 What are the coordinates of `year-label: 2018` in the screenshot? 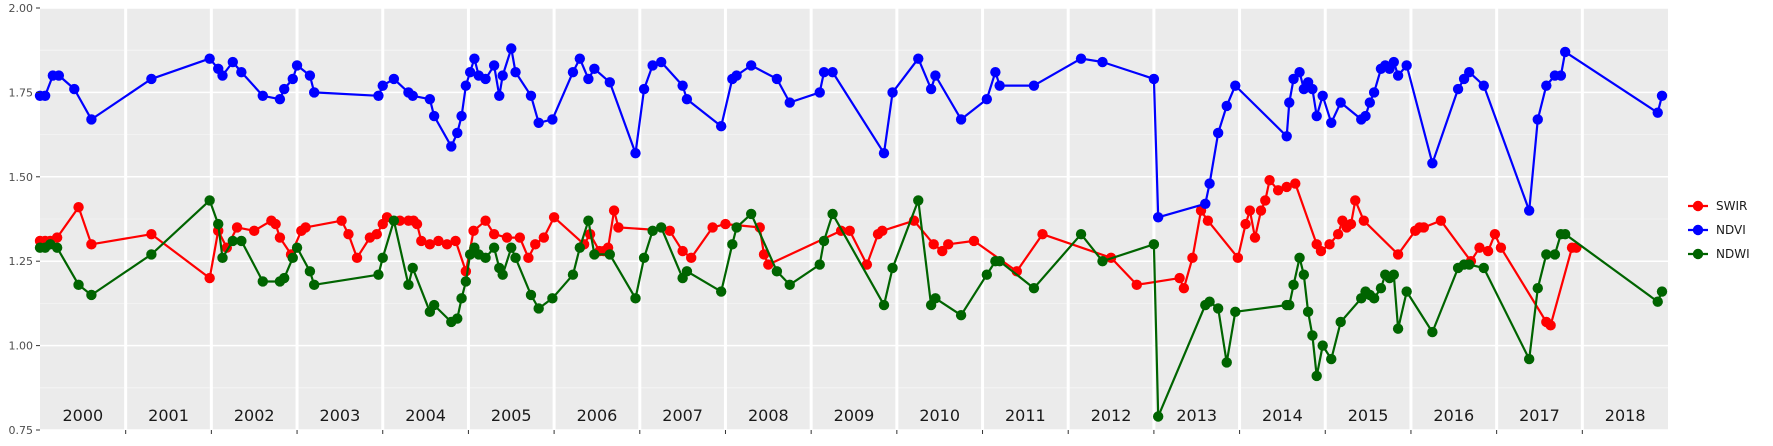 It's located at (1625, 415).